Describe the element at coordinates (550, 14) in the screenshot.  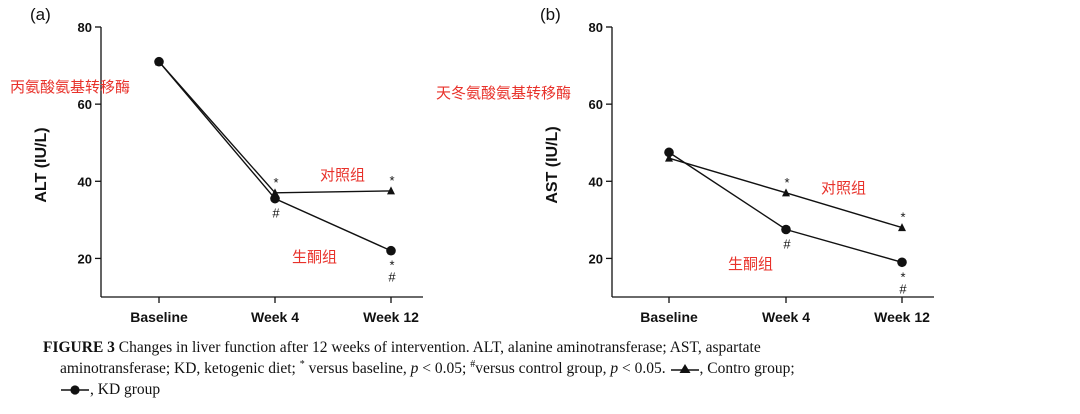
I see `panel-letter: (b)` at that location.